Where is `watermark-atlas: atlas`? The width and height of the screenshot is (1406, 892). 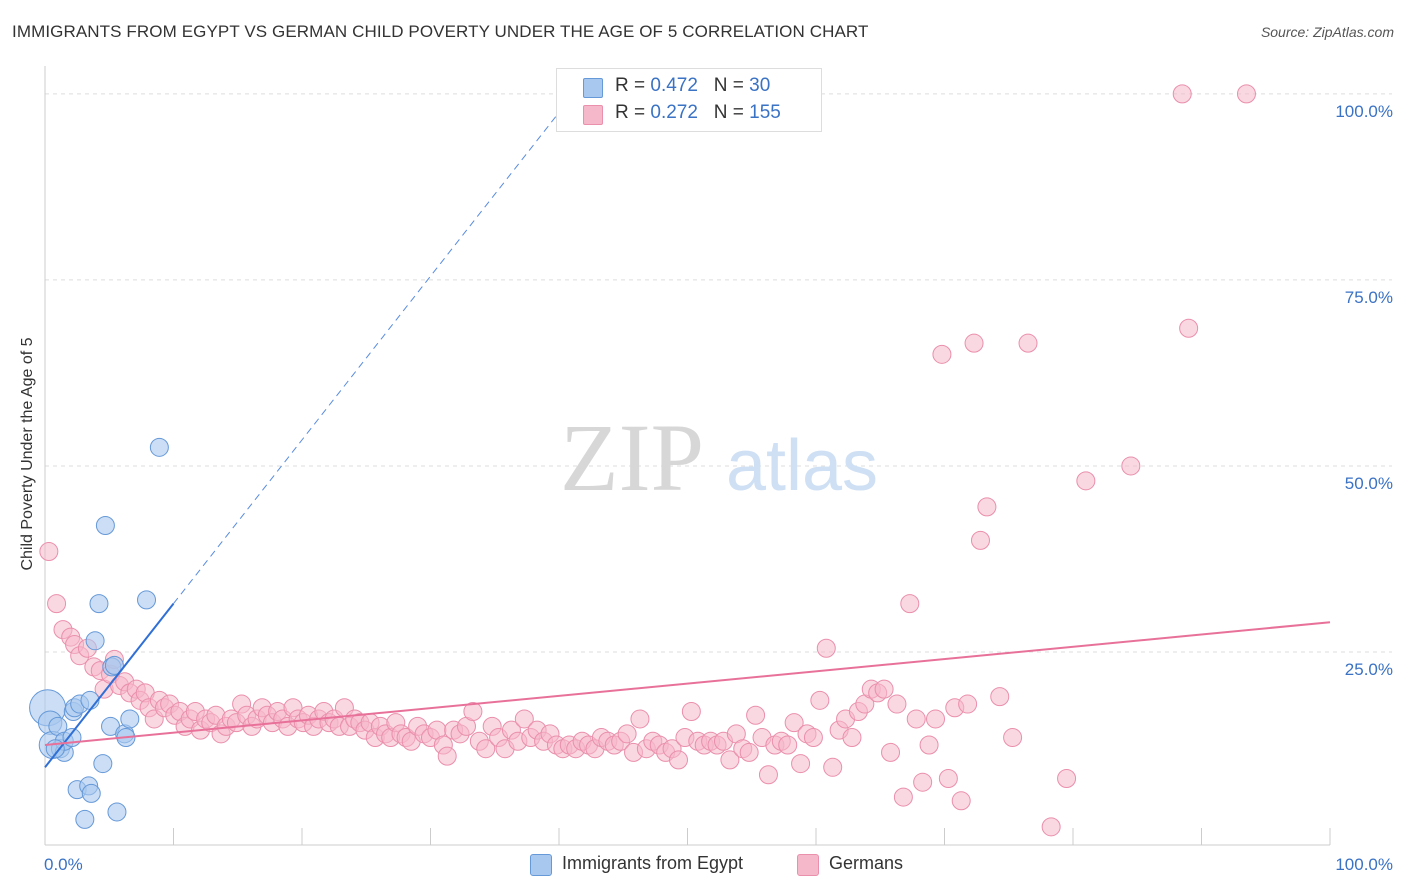 watermark-atlas: atlas is located at coordinates (802, 466).